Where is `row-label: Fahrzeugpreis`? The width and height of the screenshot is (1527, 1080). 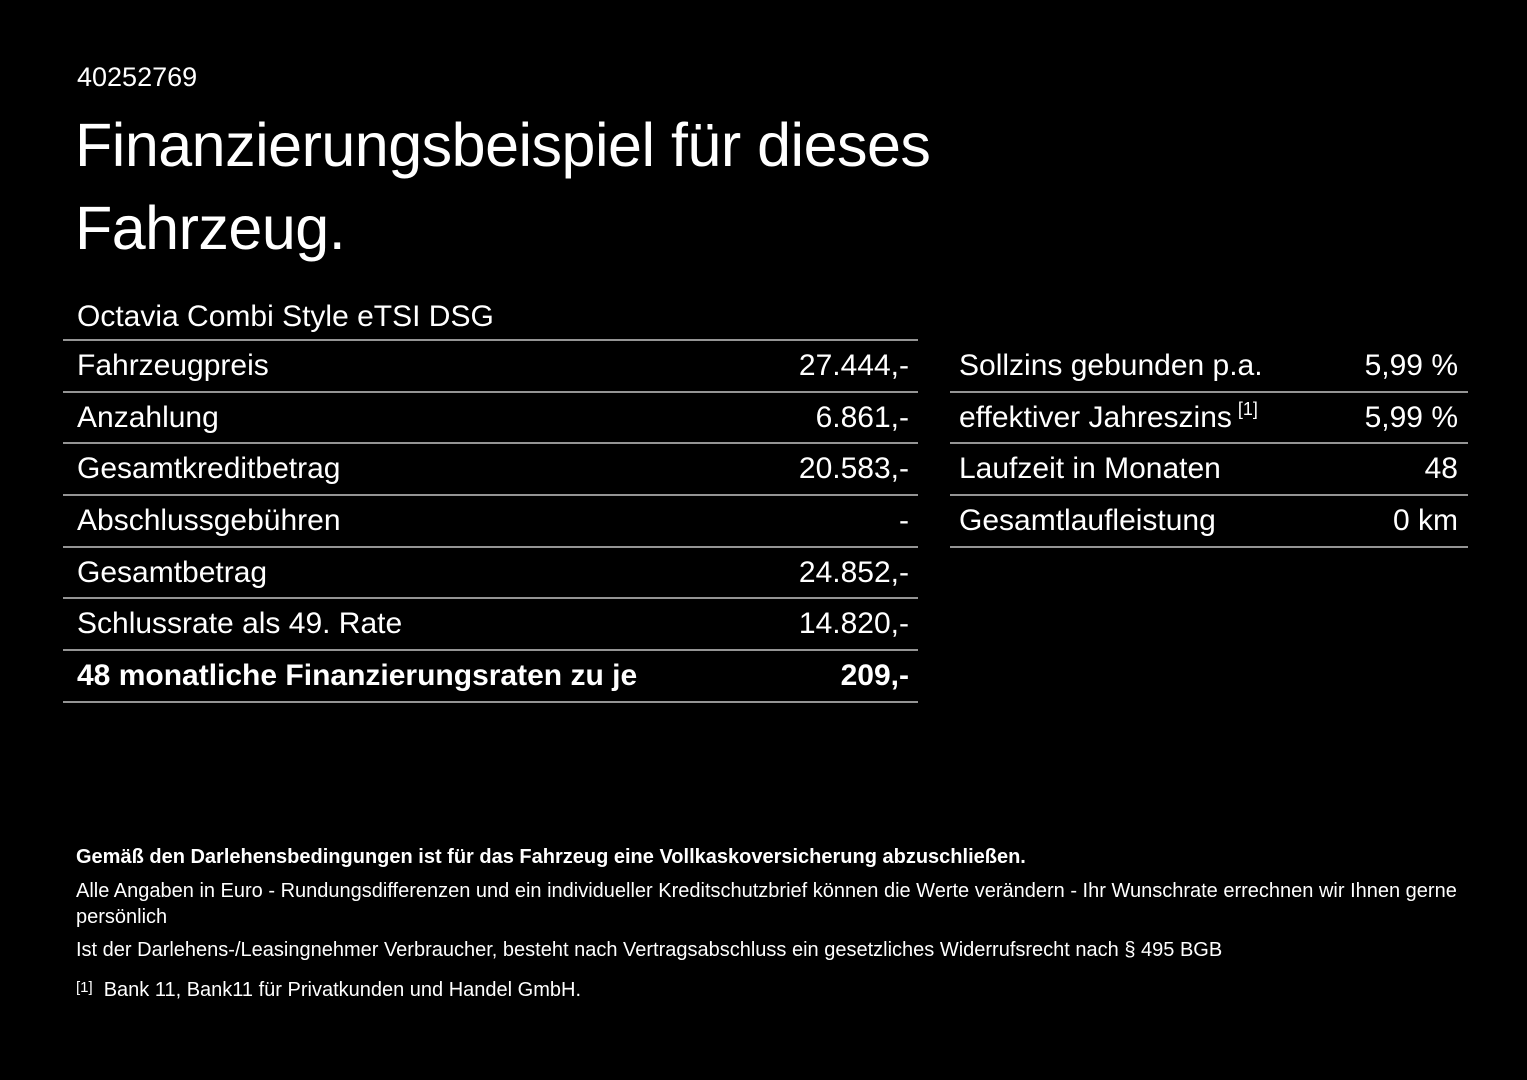 row-label: Fahrzeugpreis is located at coordinates (173, 365).